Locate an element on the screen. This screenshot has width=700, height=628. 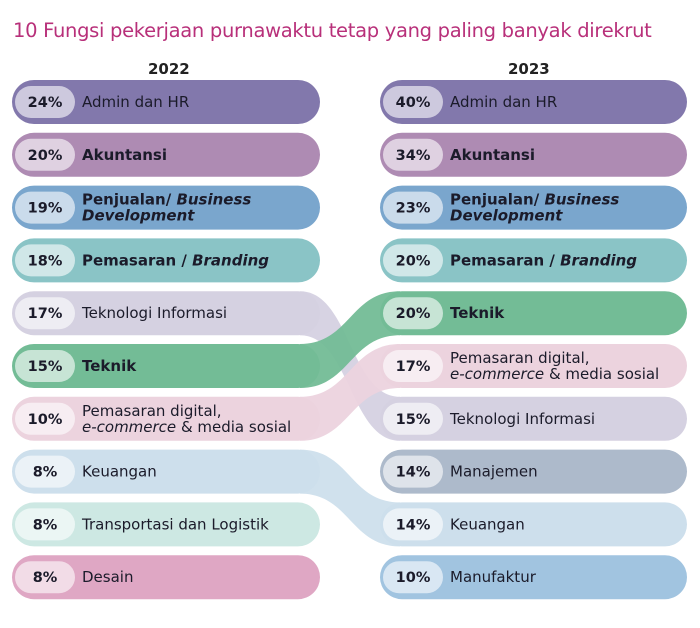
connector-layer is located at coordinates (350, 419).